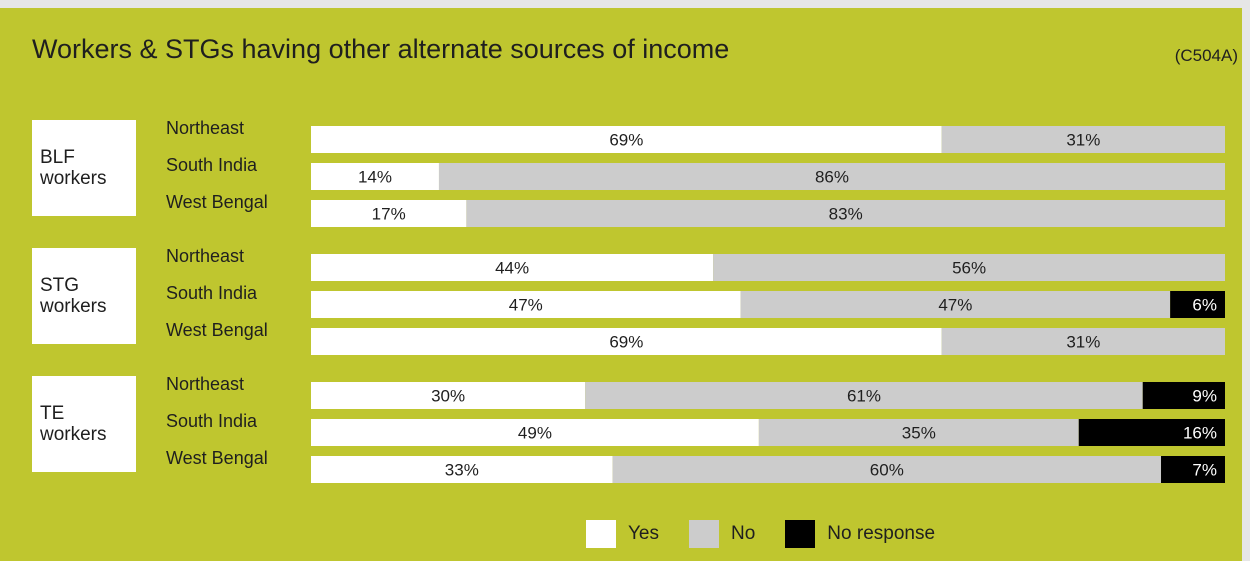 Image resolution: width=1250 pixels, height=561 pixels. Describe the element at coordinates (84, 424) in the screenshot. I see `group-label-te-workers: TE workers` at that location.